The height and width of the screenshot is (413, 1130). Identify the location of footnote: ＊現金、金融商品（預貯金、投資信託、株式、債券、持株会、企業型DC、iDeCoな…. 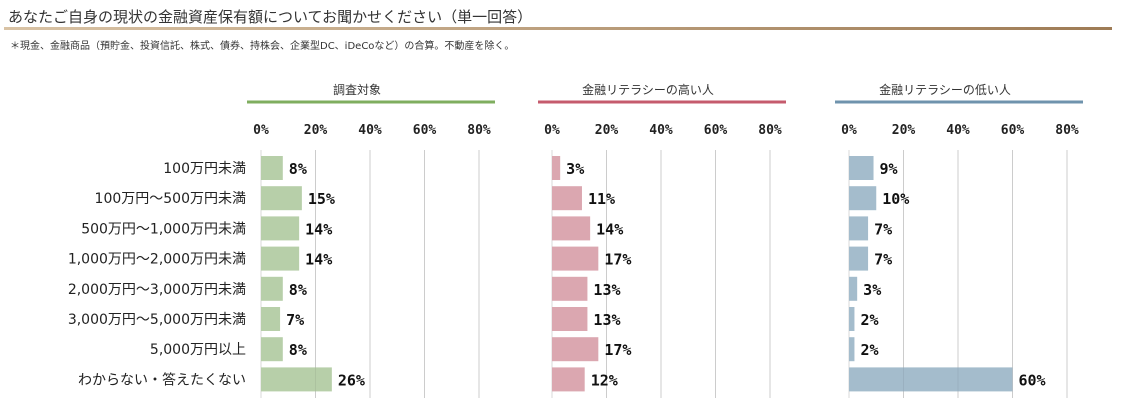
(262, 46).